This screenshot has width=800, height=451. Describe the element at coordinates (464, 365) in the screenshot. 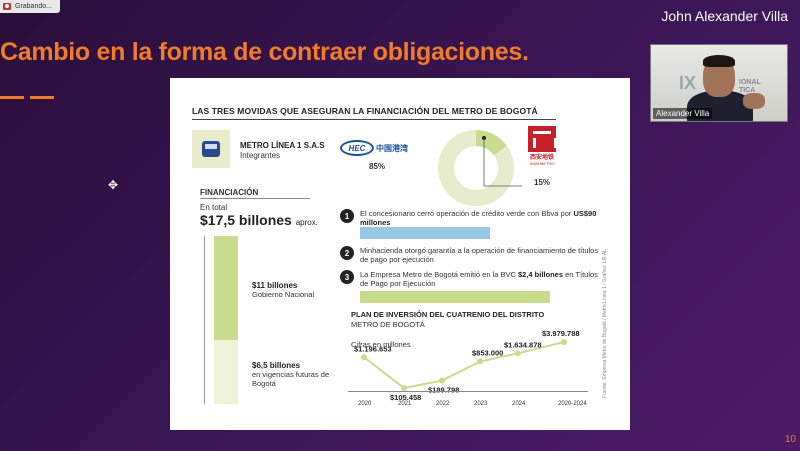

I see `series-line` at that location.